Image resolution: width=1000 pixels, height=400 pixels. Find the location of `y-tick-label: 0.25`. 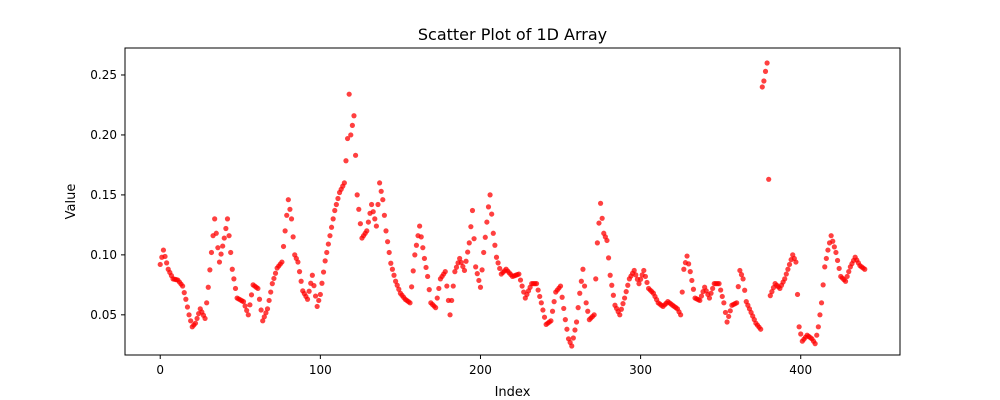

y-tick-label: 0.25 is located at coordinates (103, 75).